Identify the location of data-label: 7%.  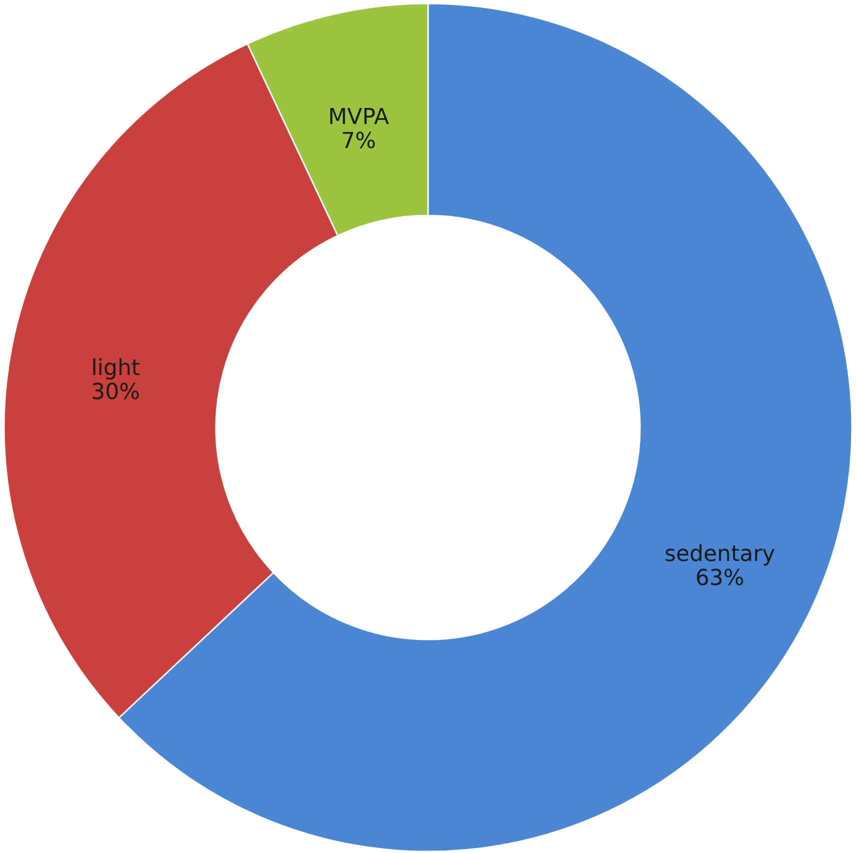
(358, 141).